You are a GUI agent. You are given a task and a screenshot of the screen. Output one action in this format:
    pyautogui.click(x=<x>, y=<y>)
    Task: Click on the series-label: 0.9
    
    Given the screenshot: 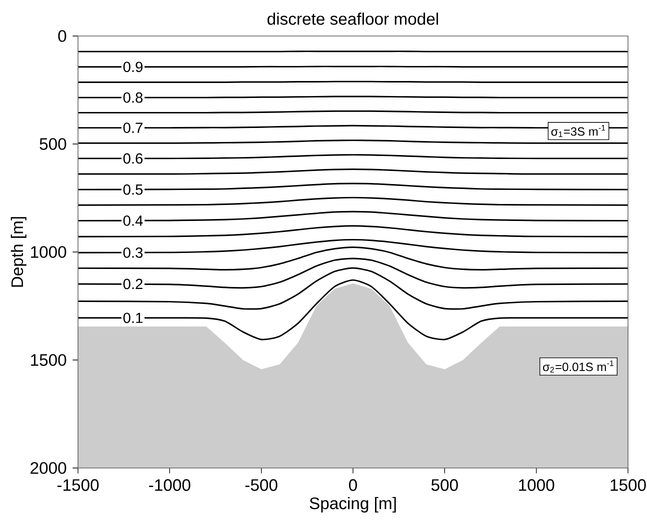 What is the action you would take?
    pyautogui.click(x=133, y=67)
    